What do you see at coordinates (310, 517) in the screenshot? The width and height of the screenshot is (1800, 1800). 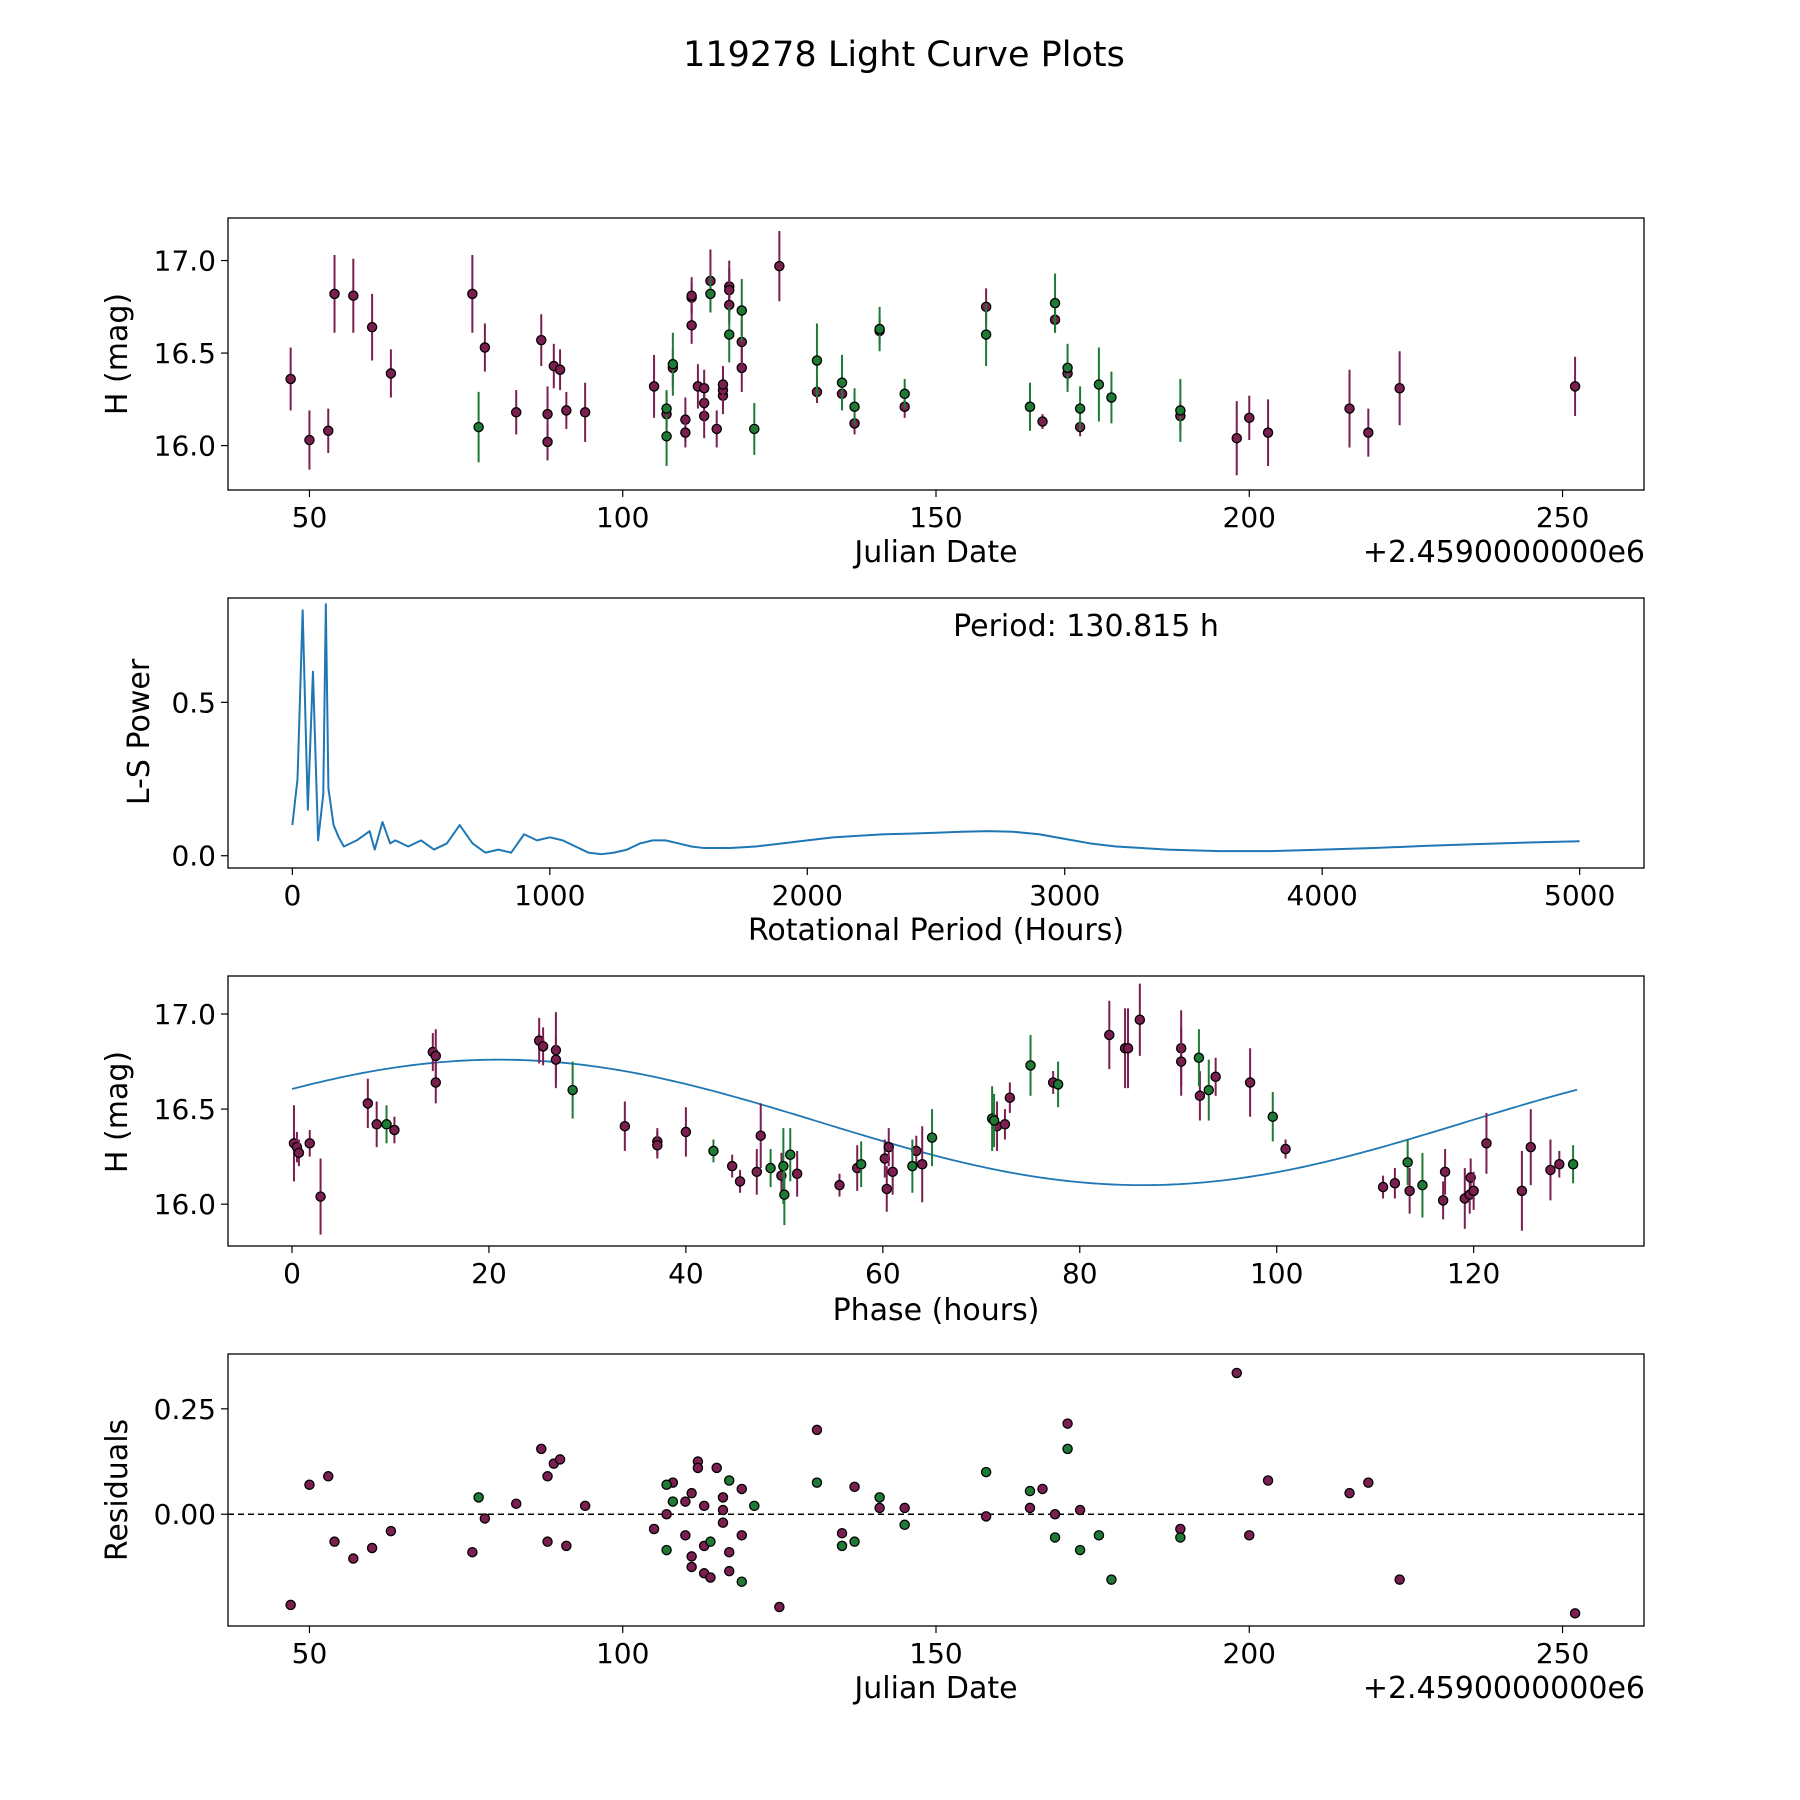 I see `light-curve-x-tick-label: 50` at bounding box center [310, 517].